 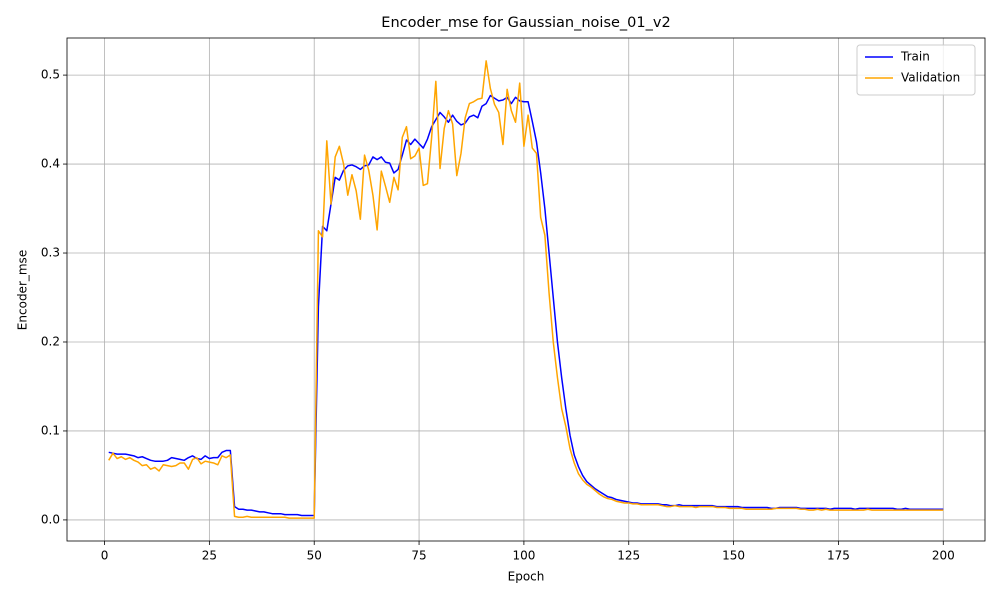 I want to click on legend-label: Train, so click(x=915, y=57).